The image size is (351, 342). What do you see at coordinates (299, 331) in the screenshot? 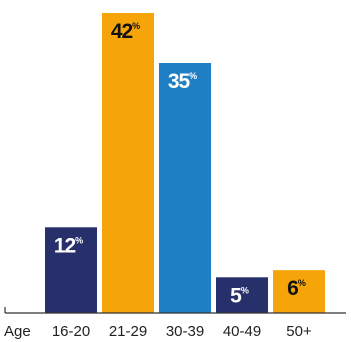
I see `x-tick-label-50+: 50+` at bounding box center [299, 331].